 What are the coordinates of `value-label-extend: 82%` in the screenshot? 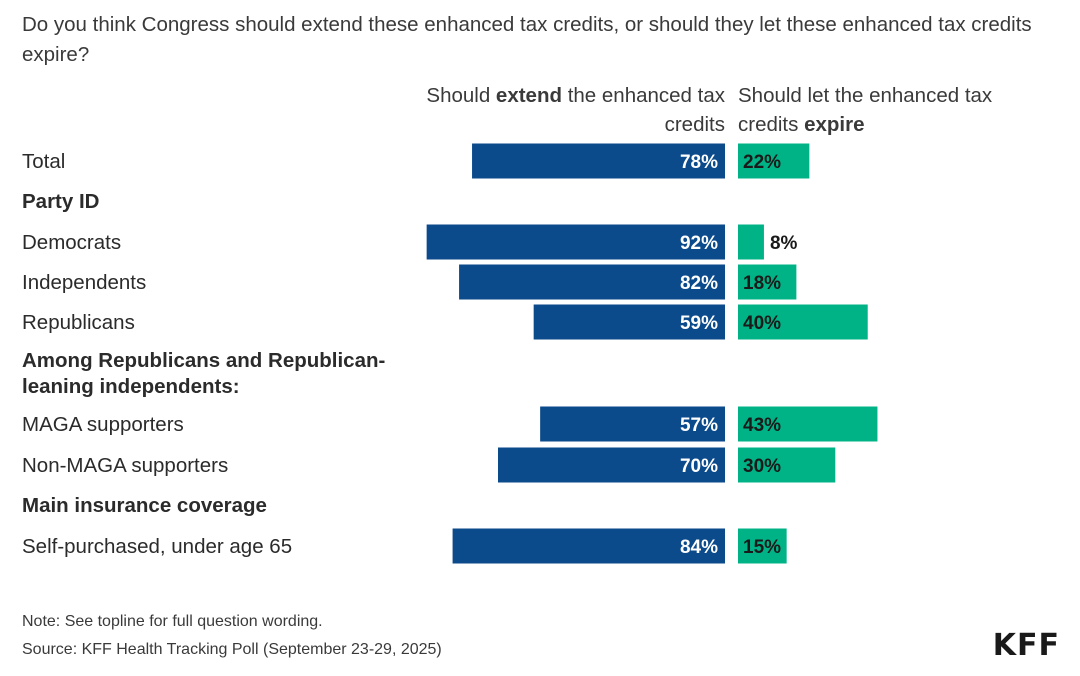 It's located at (699, 283).